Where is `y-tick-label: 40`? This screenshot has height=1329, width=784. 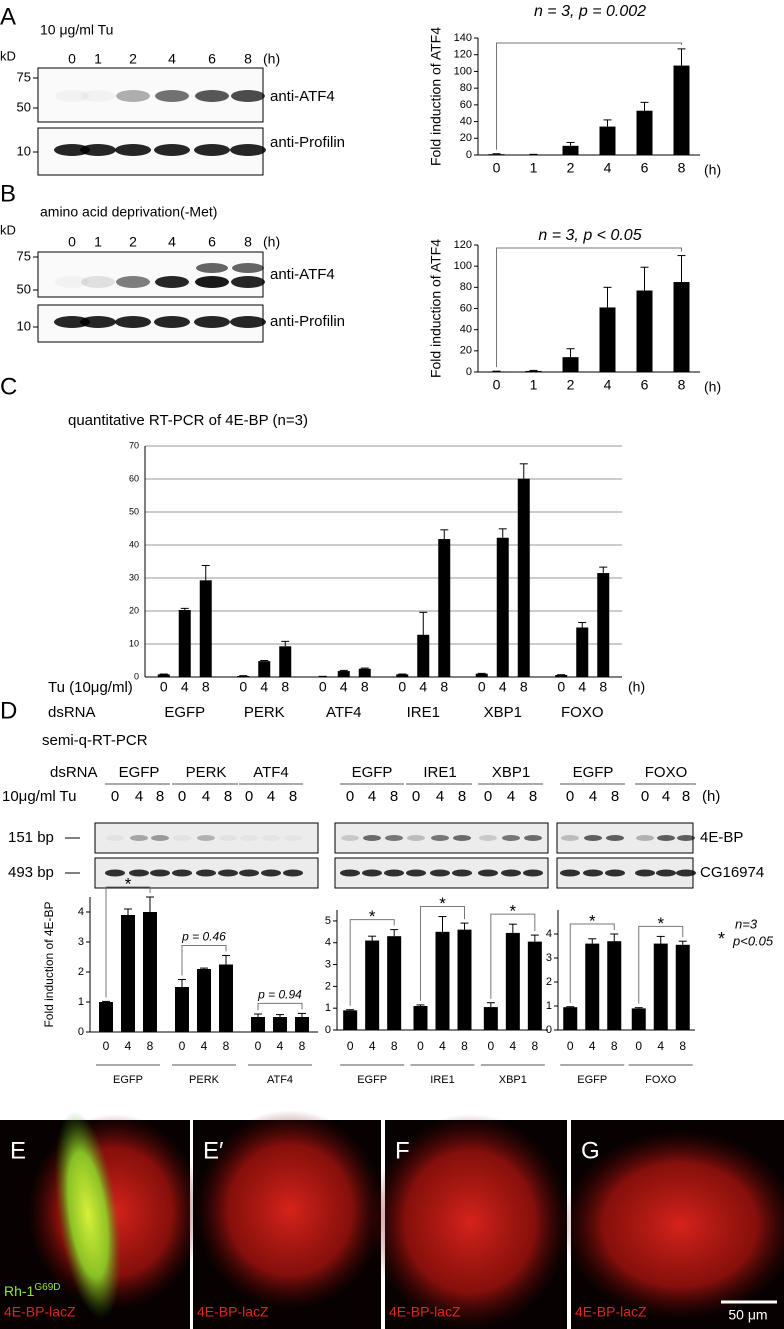 y-tick-label: 40 is located at coordinates (134, 544).